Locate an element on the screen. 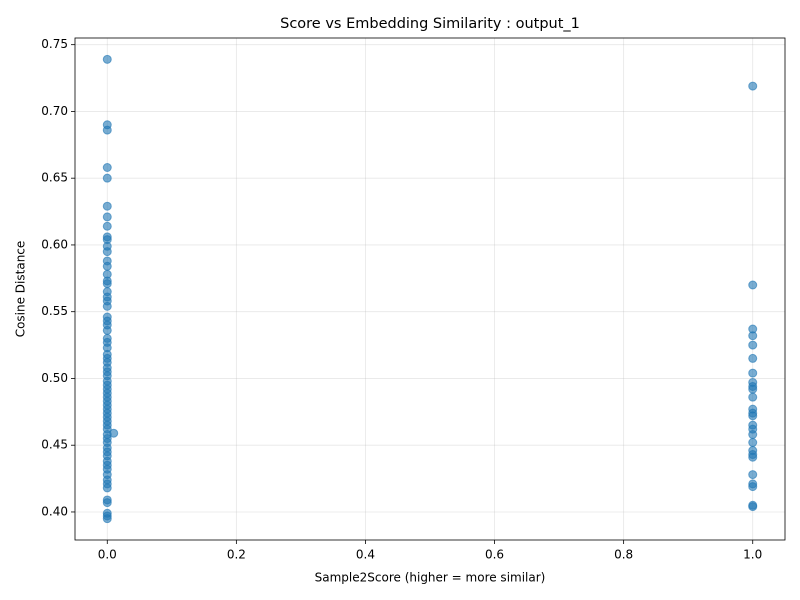 The height and width of the screenshot is (600, 800). x-tick-label: 0.2 is located at coordinates (236, 555).